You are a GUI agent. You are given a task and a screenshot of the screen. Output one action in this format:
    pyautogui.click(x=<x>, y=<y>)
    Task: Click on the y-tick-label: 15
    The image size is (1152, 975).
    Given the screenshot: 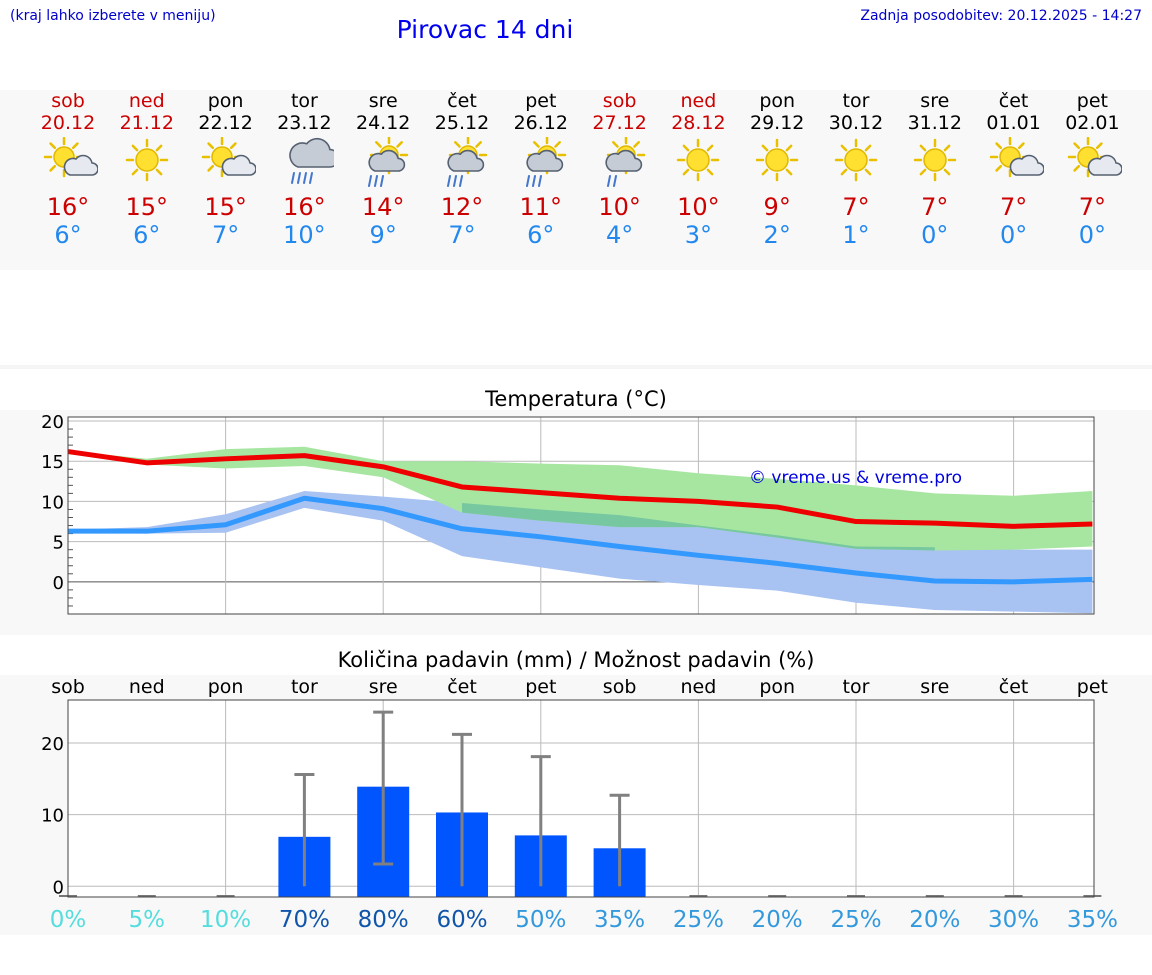 What is the action you would take?
    pyautogui.click(x=52, y=462)
    